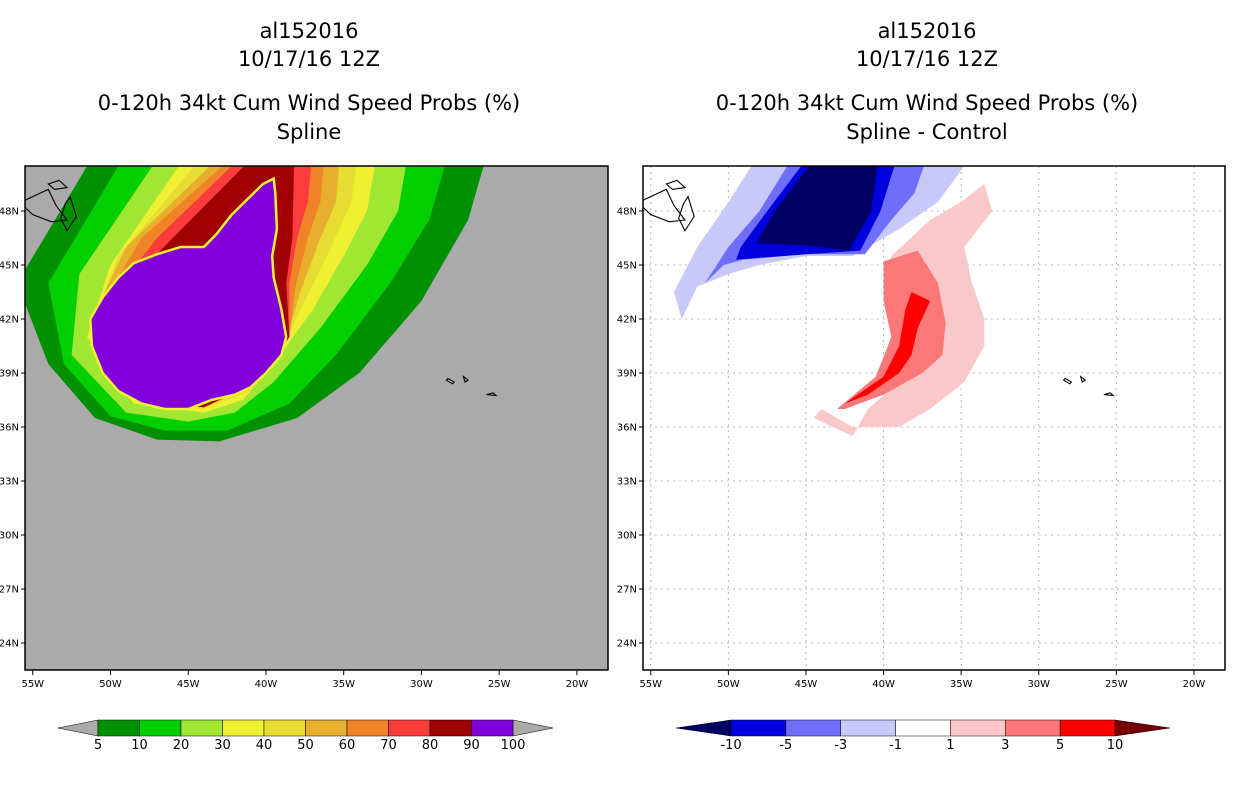 This screenshot has width=1236, height=804. Describe the element at coordinates (926, 132) in the screenshot. I see `title-right-line4: Spline - Control` at that location.